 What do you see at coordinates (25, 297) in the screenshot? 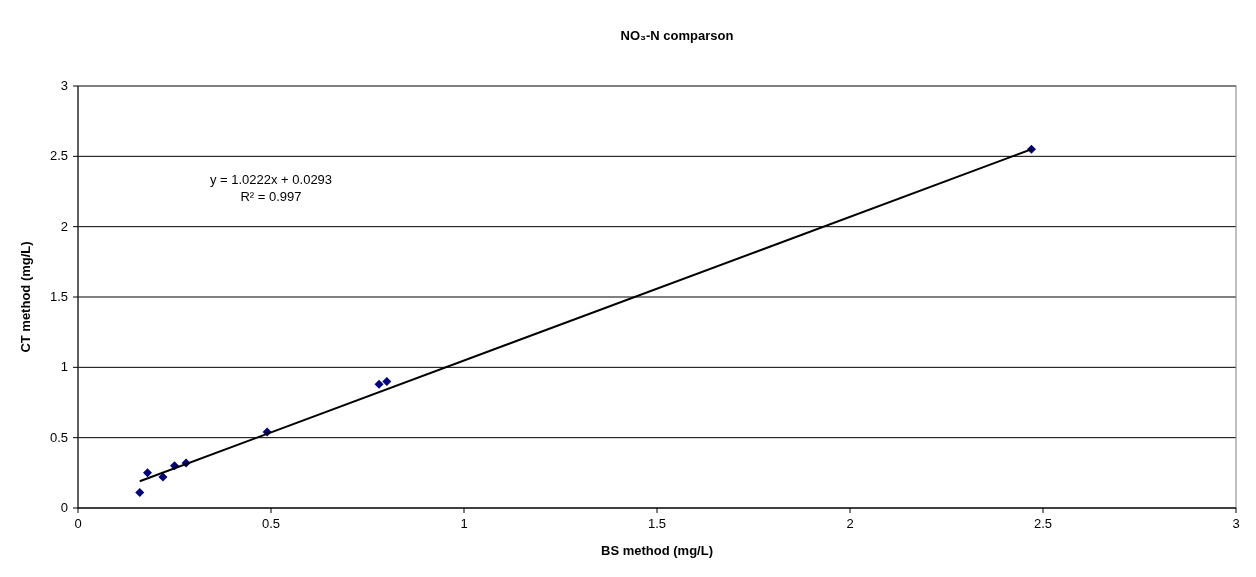
I see `y-axis-title: CT method (mg/L)` at bounding box center [25, 297].